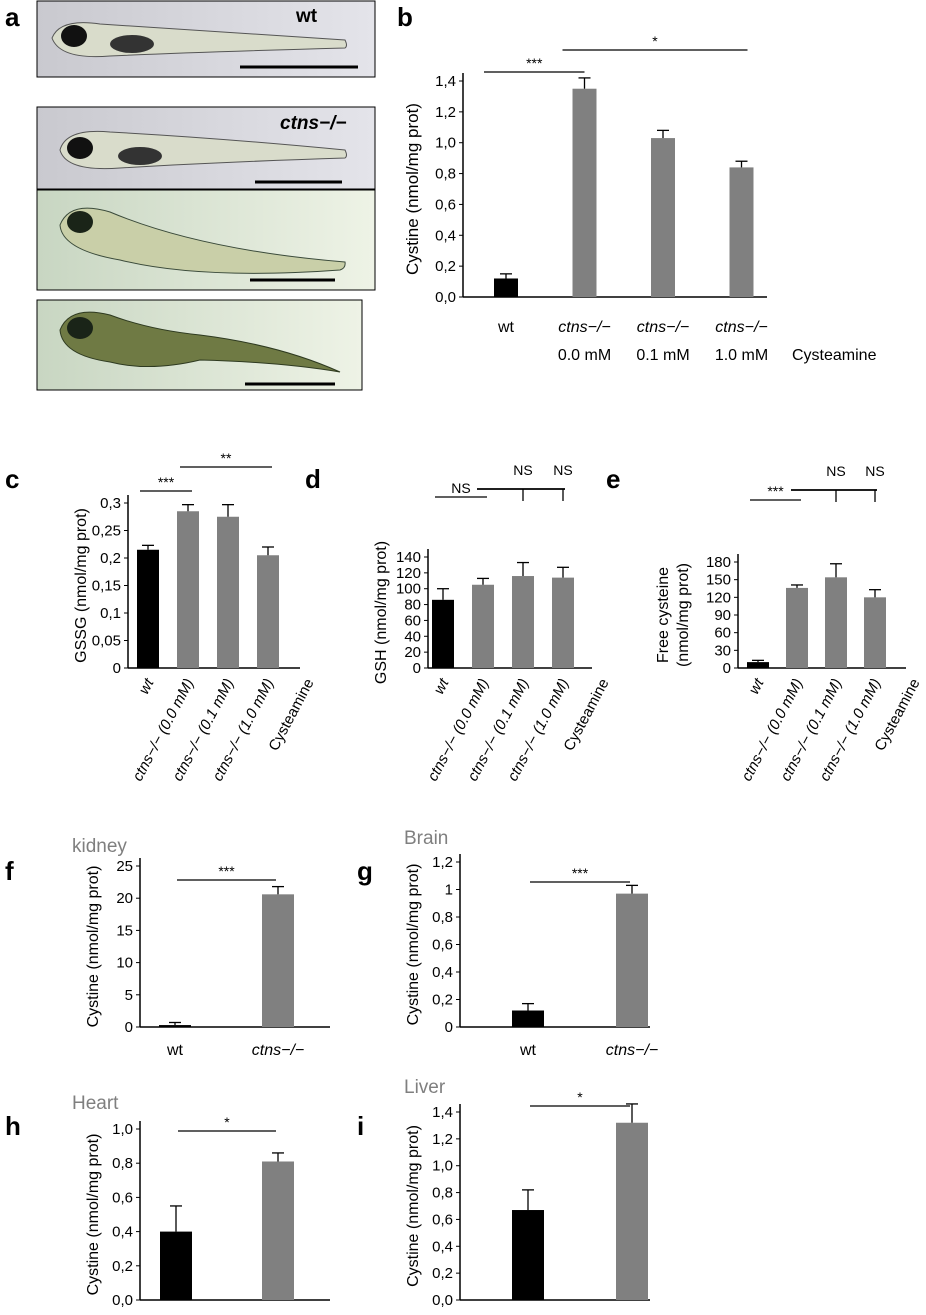 The height and width of the screenshot is (1315, 926). Describe the element at coordinates (124, 963) in the screenshot. I see `y-tick-label: 10` at that location.